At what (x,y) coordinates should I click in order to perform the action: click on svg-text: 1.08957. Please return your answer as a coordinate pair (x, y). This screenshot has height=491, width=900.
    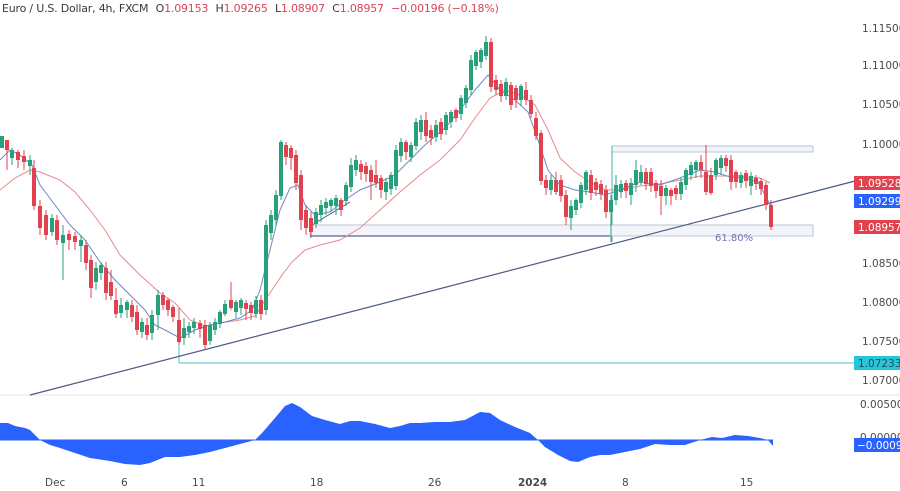
    Looking at the image, I should click on (879, 228).